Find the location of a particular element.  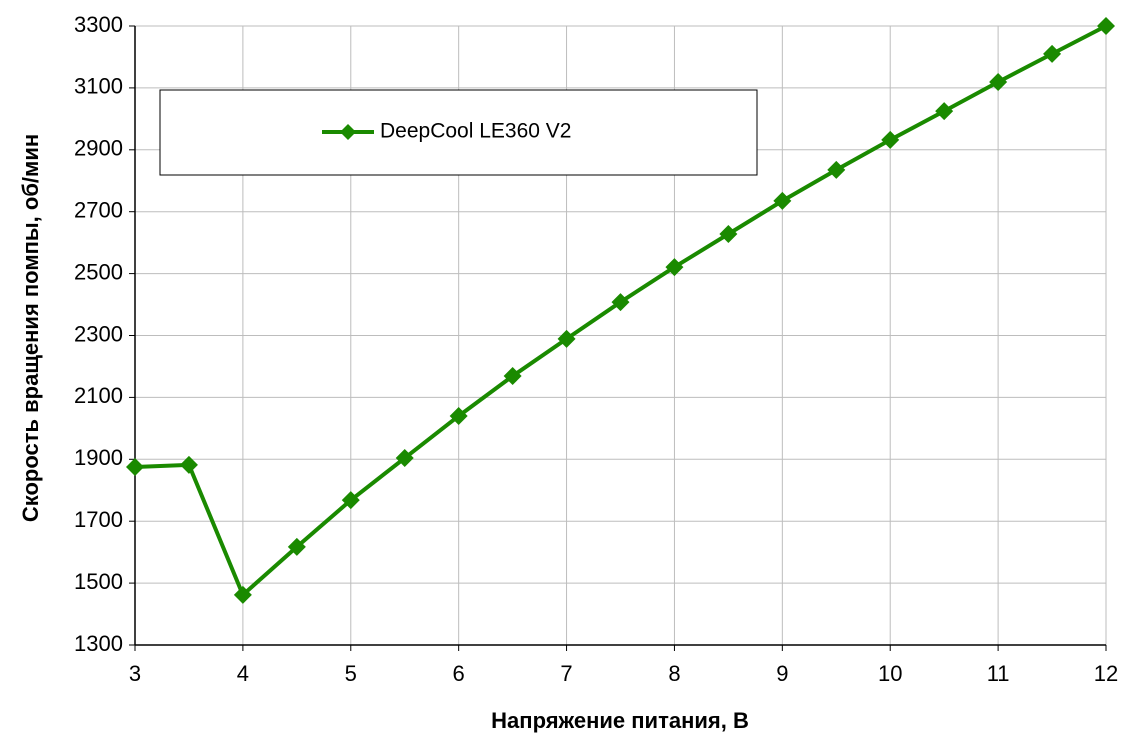

x-tick-label: 6 is located at coordinates (459, 673).